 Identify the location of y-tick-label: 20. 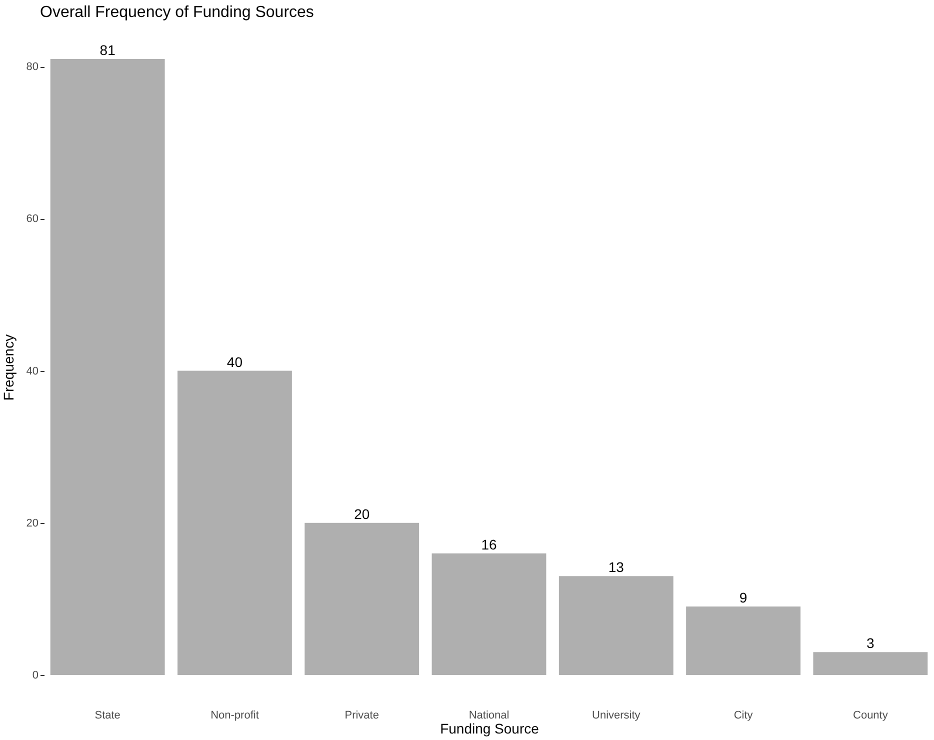
(32, 523).